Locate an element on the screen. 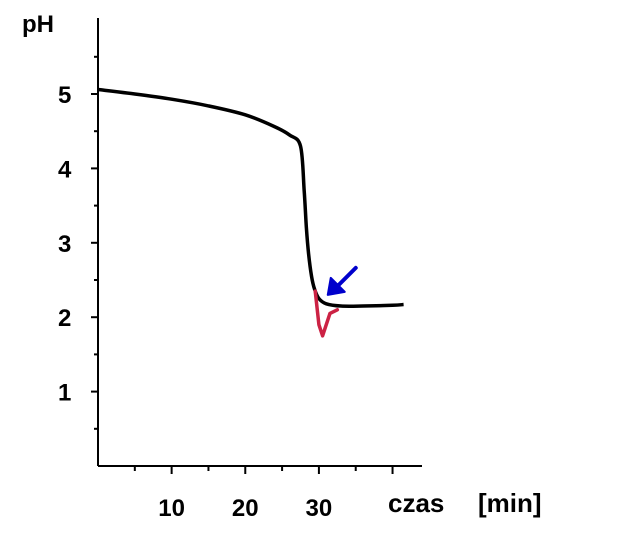 Image resolution: width=644 pixels, height=536 pixels. dip-marker is located at coordinates (326, 313).